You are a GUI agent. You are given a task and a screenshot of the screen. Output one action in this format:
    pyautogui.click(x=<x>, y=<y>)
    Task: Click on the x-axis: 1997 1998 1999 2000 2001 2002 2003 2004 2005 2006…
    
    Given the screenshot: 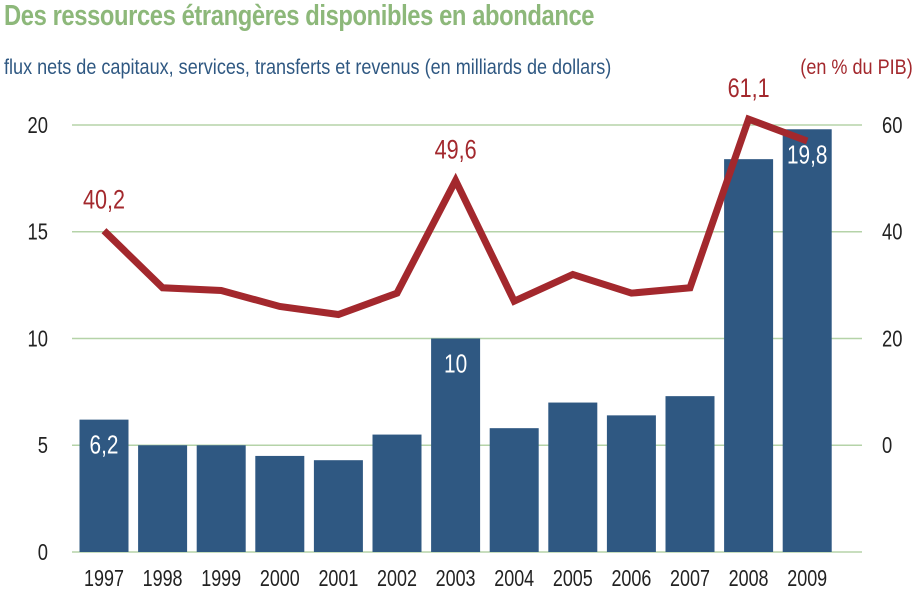 What is the action you would take?
    pyautogui.click(x=455, y=578)
    